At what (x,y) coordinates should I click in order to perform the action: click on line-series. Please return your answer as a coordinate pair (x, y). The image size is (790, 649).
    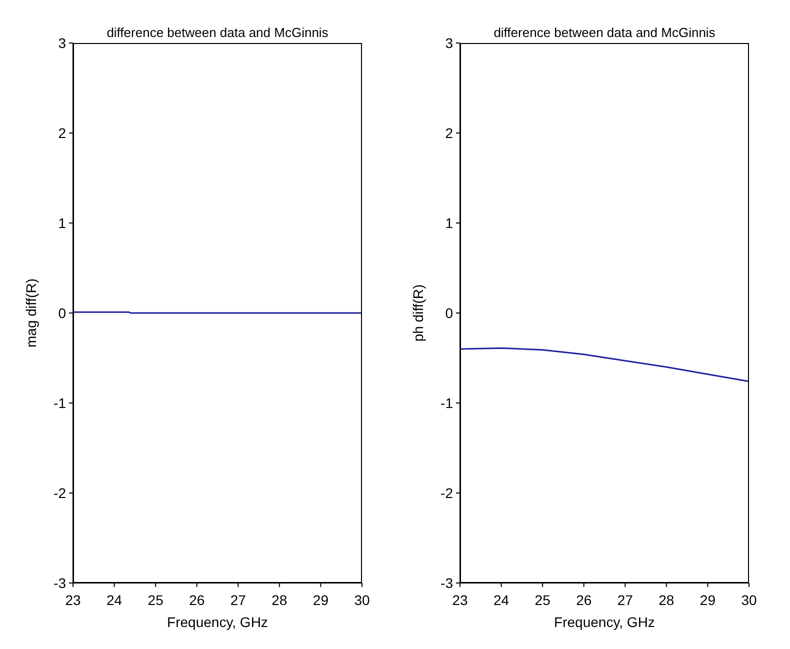
    Looking at the image, I should click on (604, 364).